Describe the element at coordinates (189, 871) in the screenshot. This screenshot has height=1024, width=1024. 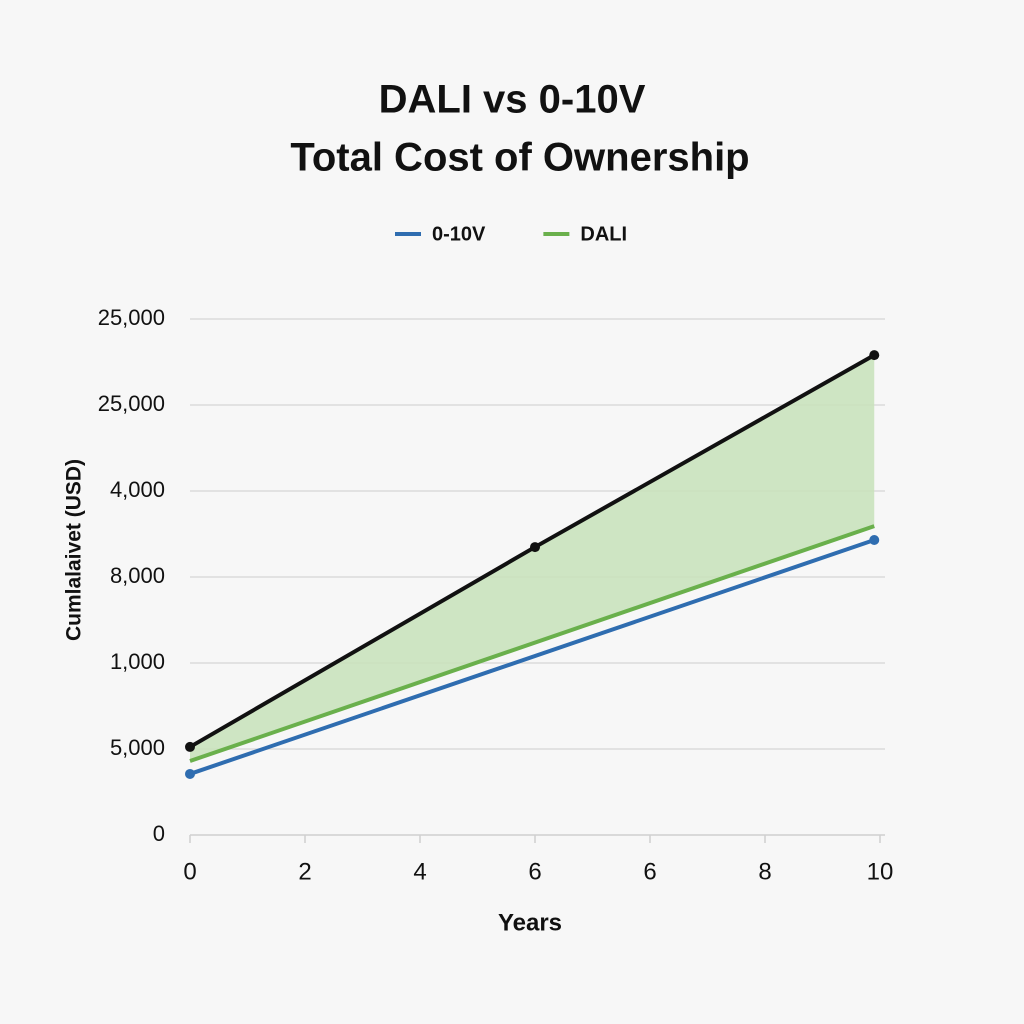
I see `x-tick-label: 0` at that location.